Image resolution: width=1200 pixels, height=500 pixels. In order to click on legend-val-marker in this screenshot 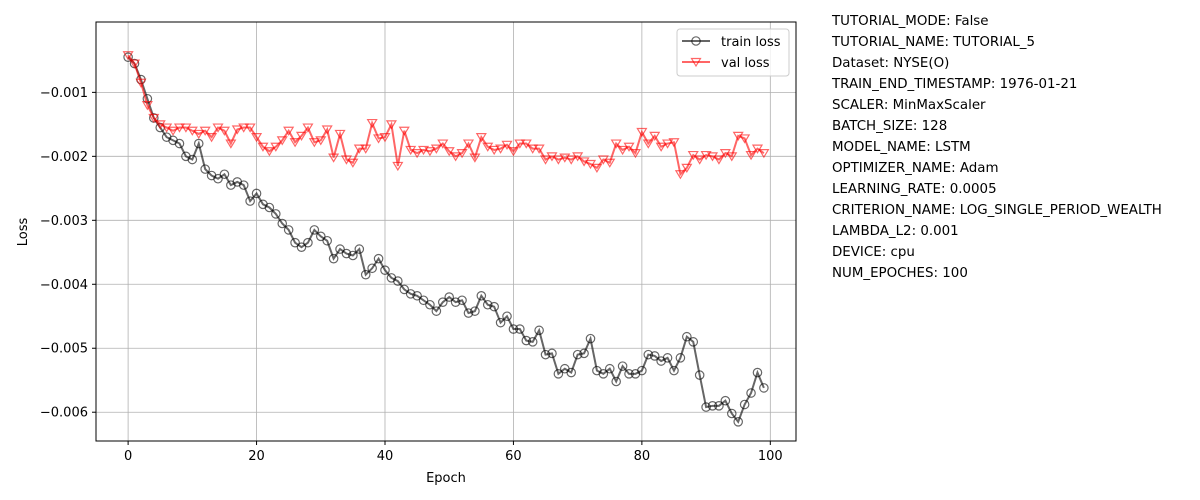, I will do `click(696, 62)`.